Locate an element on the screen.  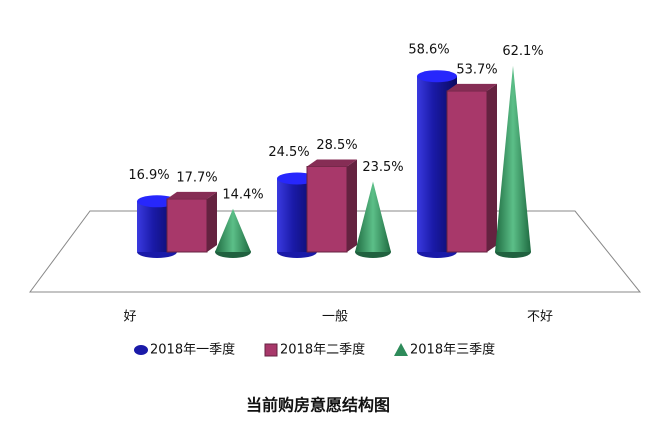
value-label: 58.6% is located at coordinates (428, 50).